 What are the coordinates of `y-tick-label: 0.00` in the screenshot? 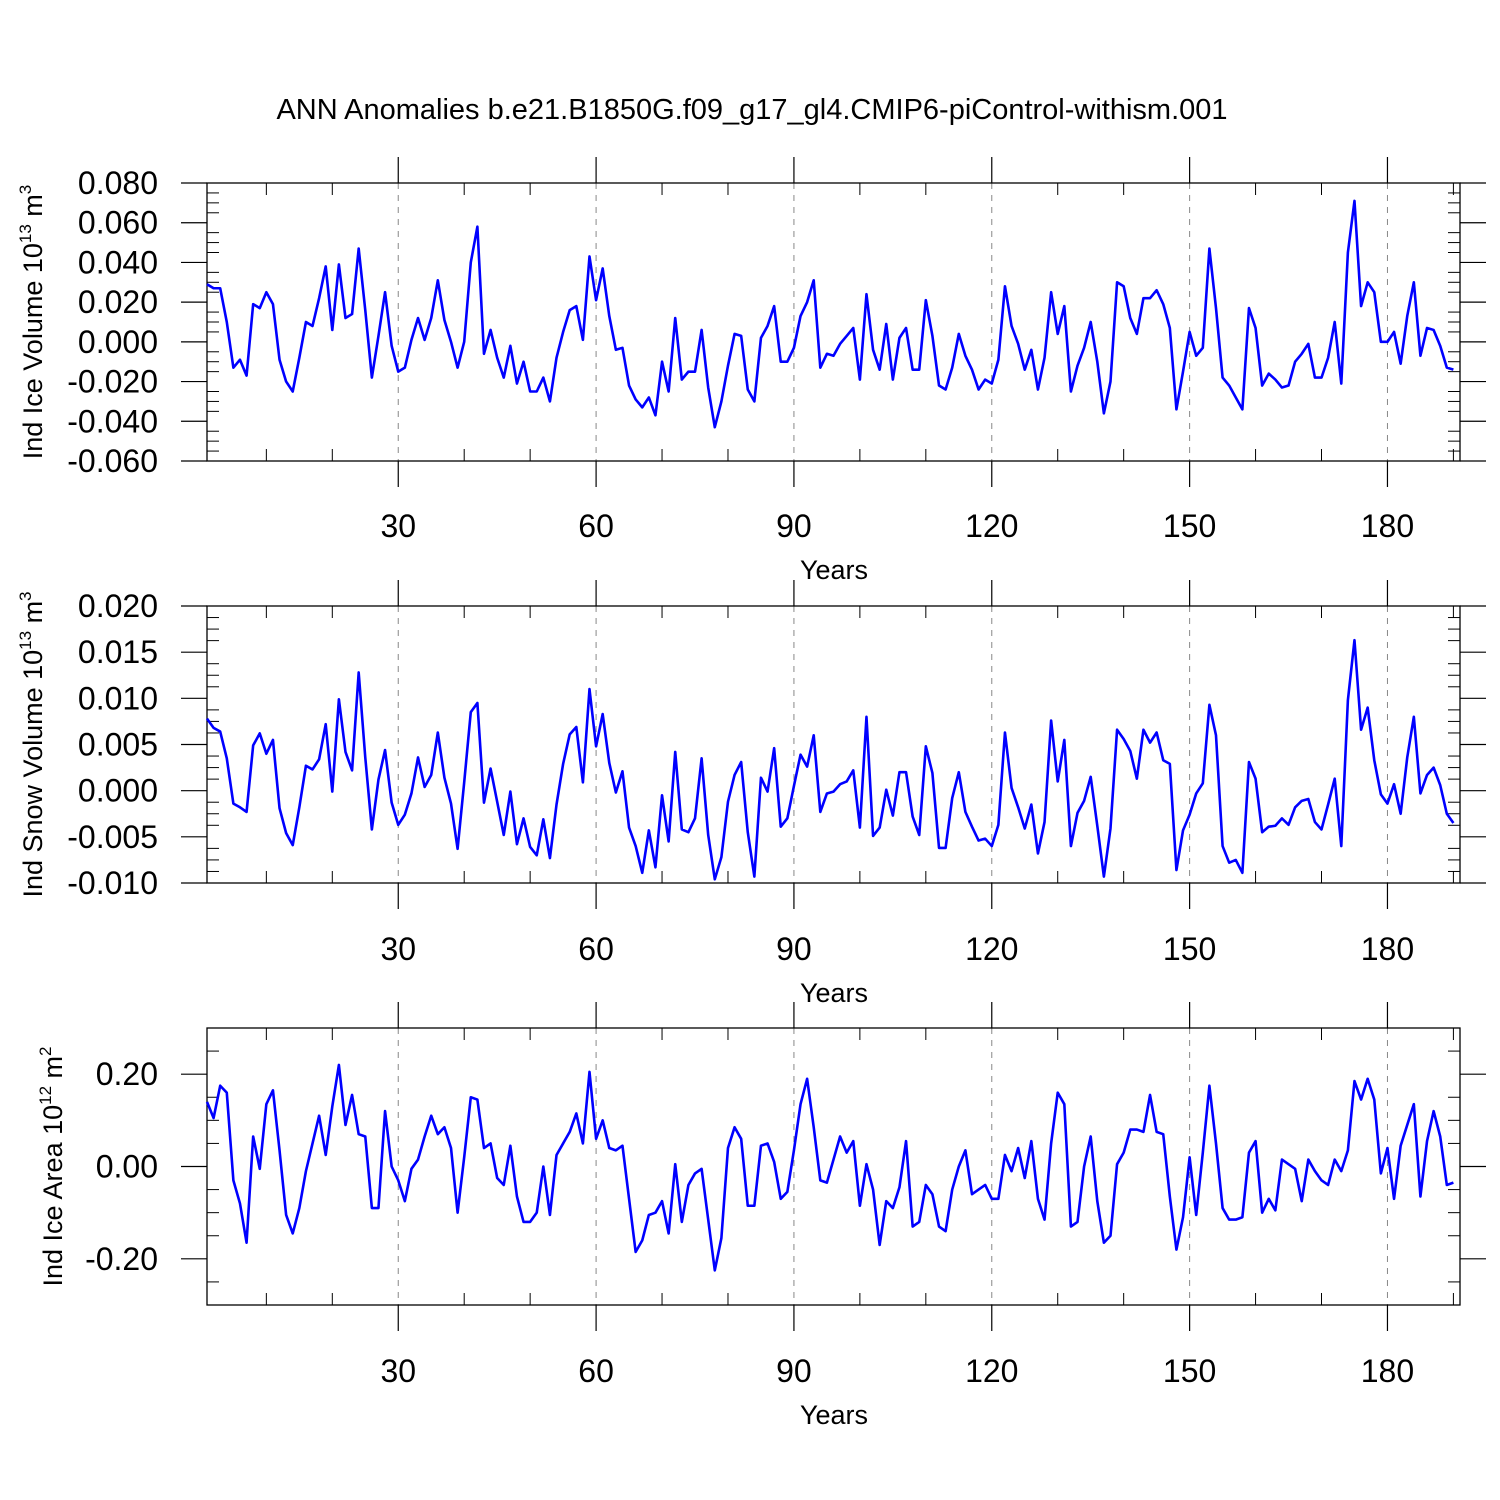 It's located at (127, 1167).